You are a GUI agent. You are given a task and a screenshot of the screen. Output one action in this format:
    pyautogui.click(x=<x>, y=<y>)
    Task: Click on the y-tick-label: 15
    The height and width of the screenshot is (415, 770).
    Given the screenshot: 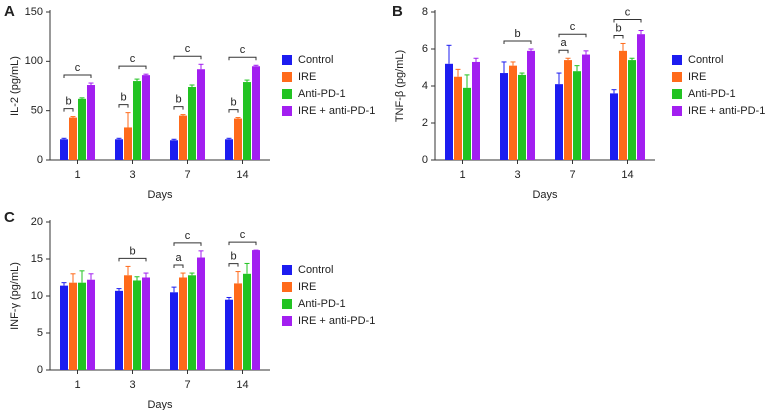 What is the action you would take?
    pyautogui.click(x=37, y=259)
    